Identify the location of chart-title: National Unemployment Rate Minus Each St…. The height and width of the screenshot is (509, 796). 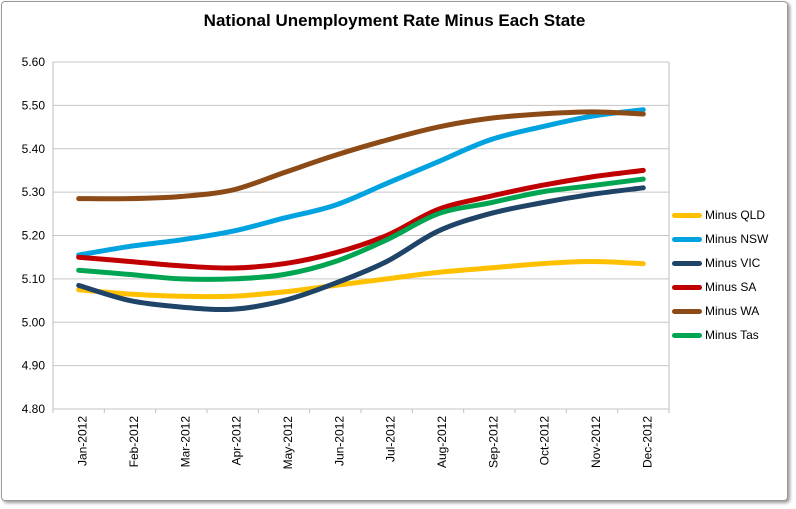
(394, 20).